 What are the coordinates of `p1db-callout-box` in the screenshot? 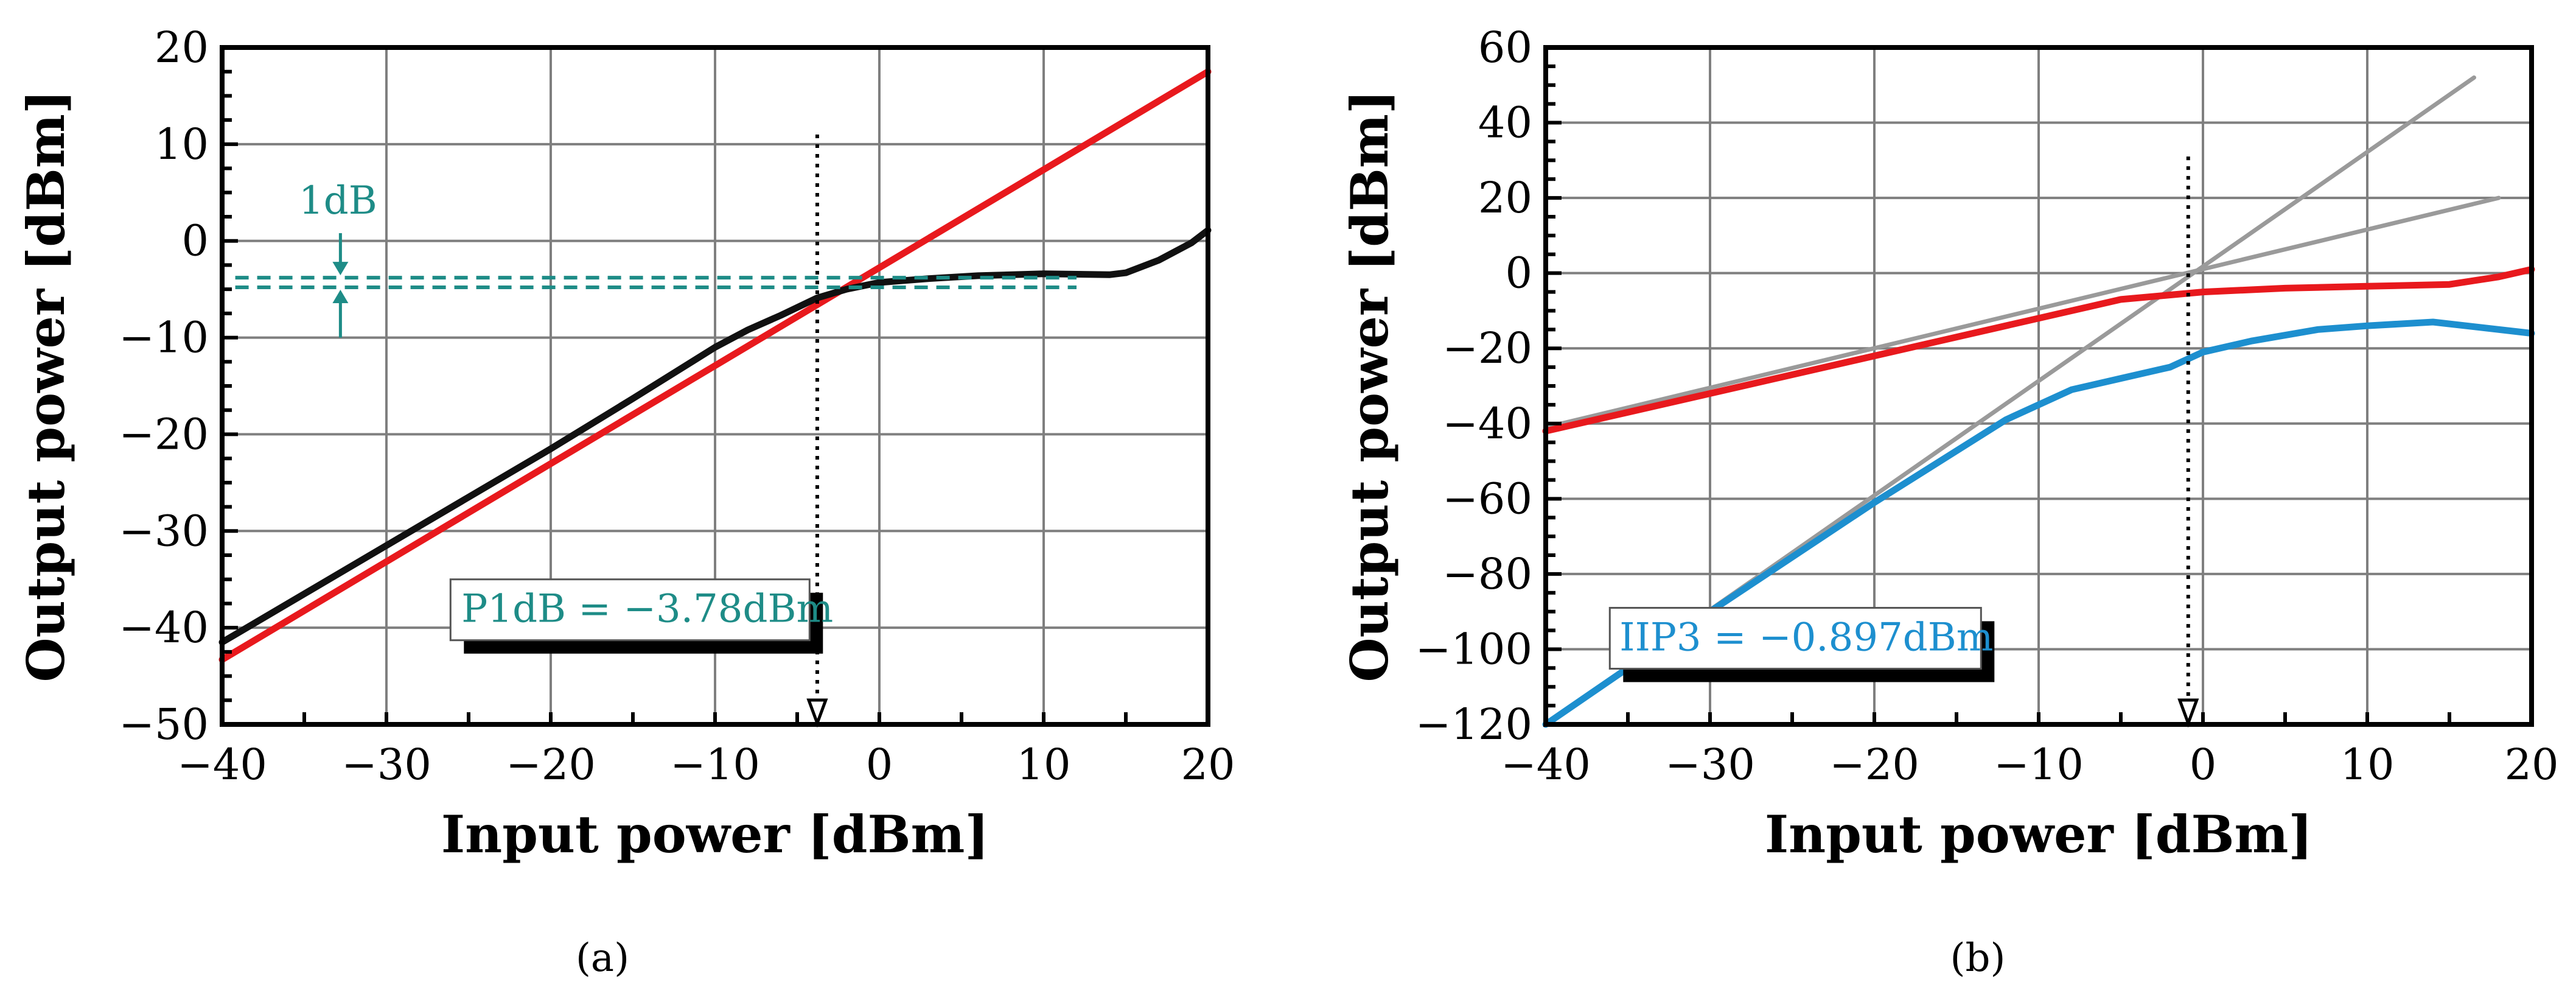 It's located at (630, 610).